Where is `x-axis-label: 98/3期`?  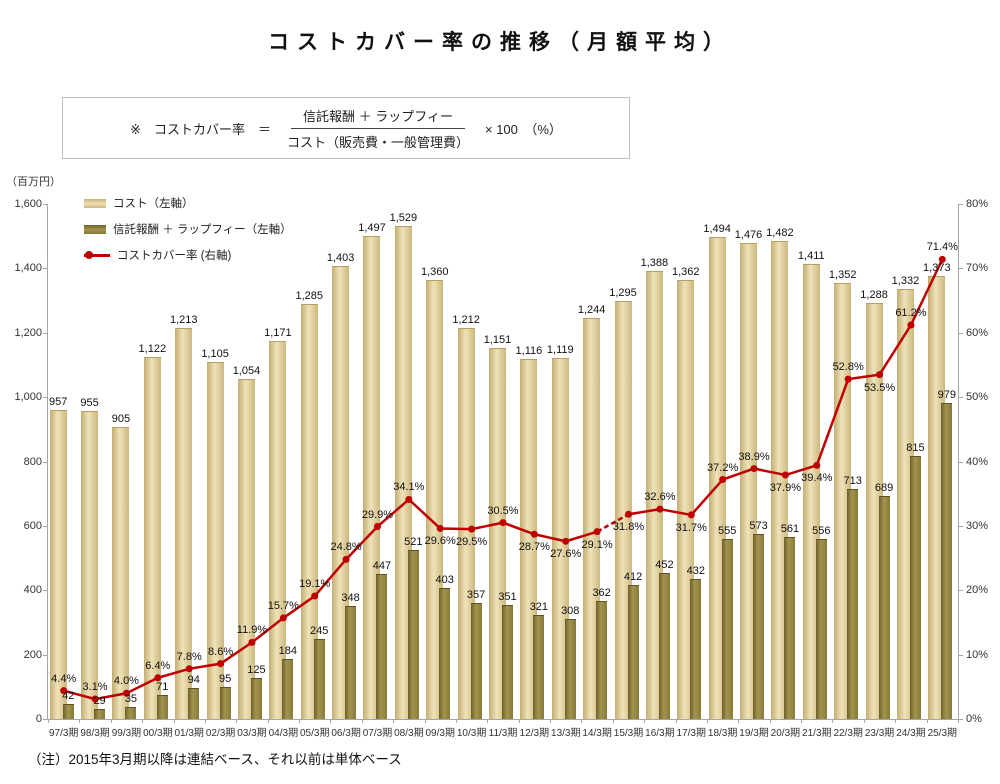
x-axis-label: 98/3期 is located at coordinates (95, 733).